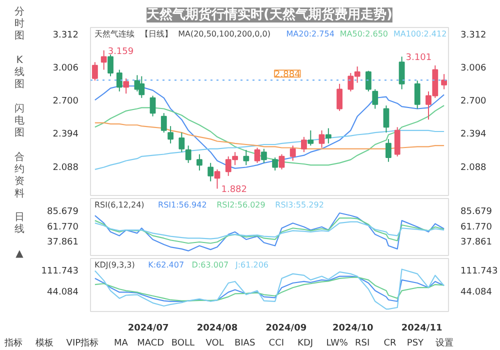 This screenshot has width=500, height=350. Describe the element at coordinates (251, 265) in the screenshot. I see `series-label: J:61.206` at that location.